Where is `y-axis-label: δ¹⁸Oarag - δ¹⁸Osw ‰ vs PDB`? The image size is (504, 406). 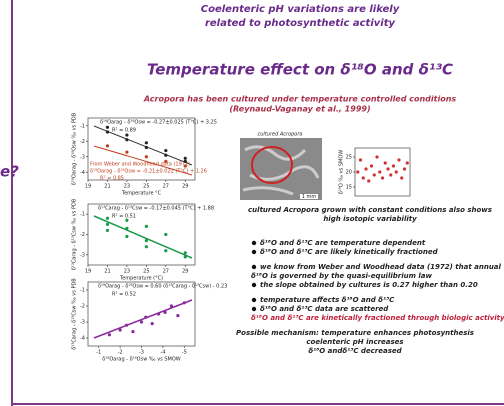 y-axis-label: δ¹⁸Oarag - δ¹⁸Osw ‰ vs PDB is located at coordinates (75, 148).